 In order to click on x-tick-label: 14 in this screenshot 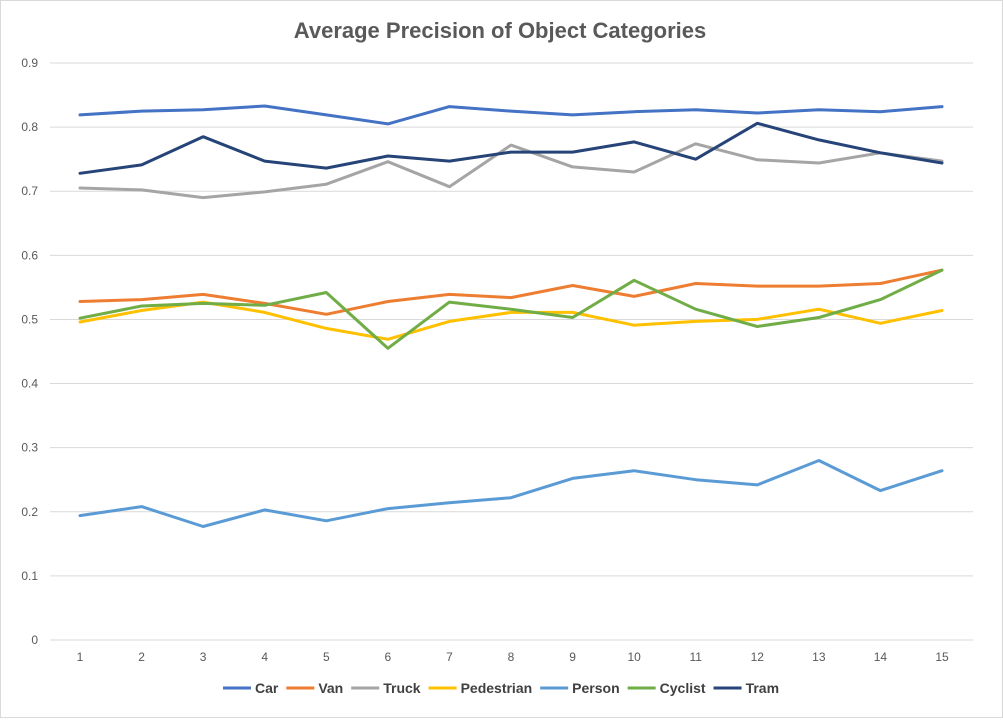, I will do `click(881, 657)`.